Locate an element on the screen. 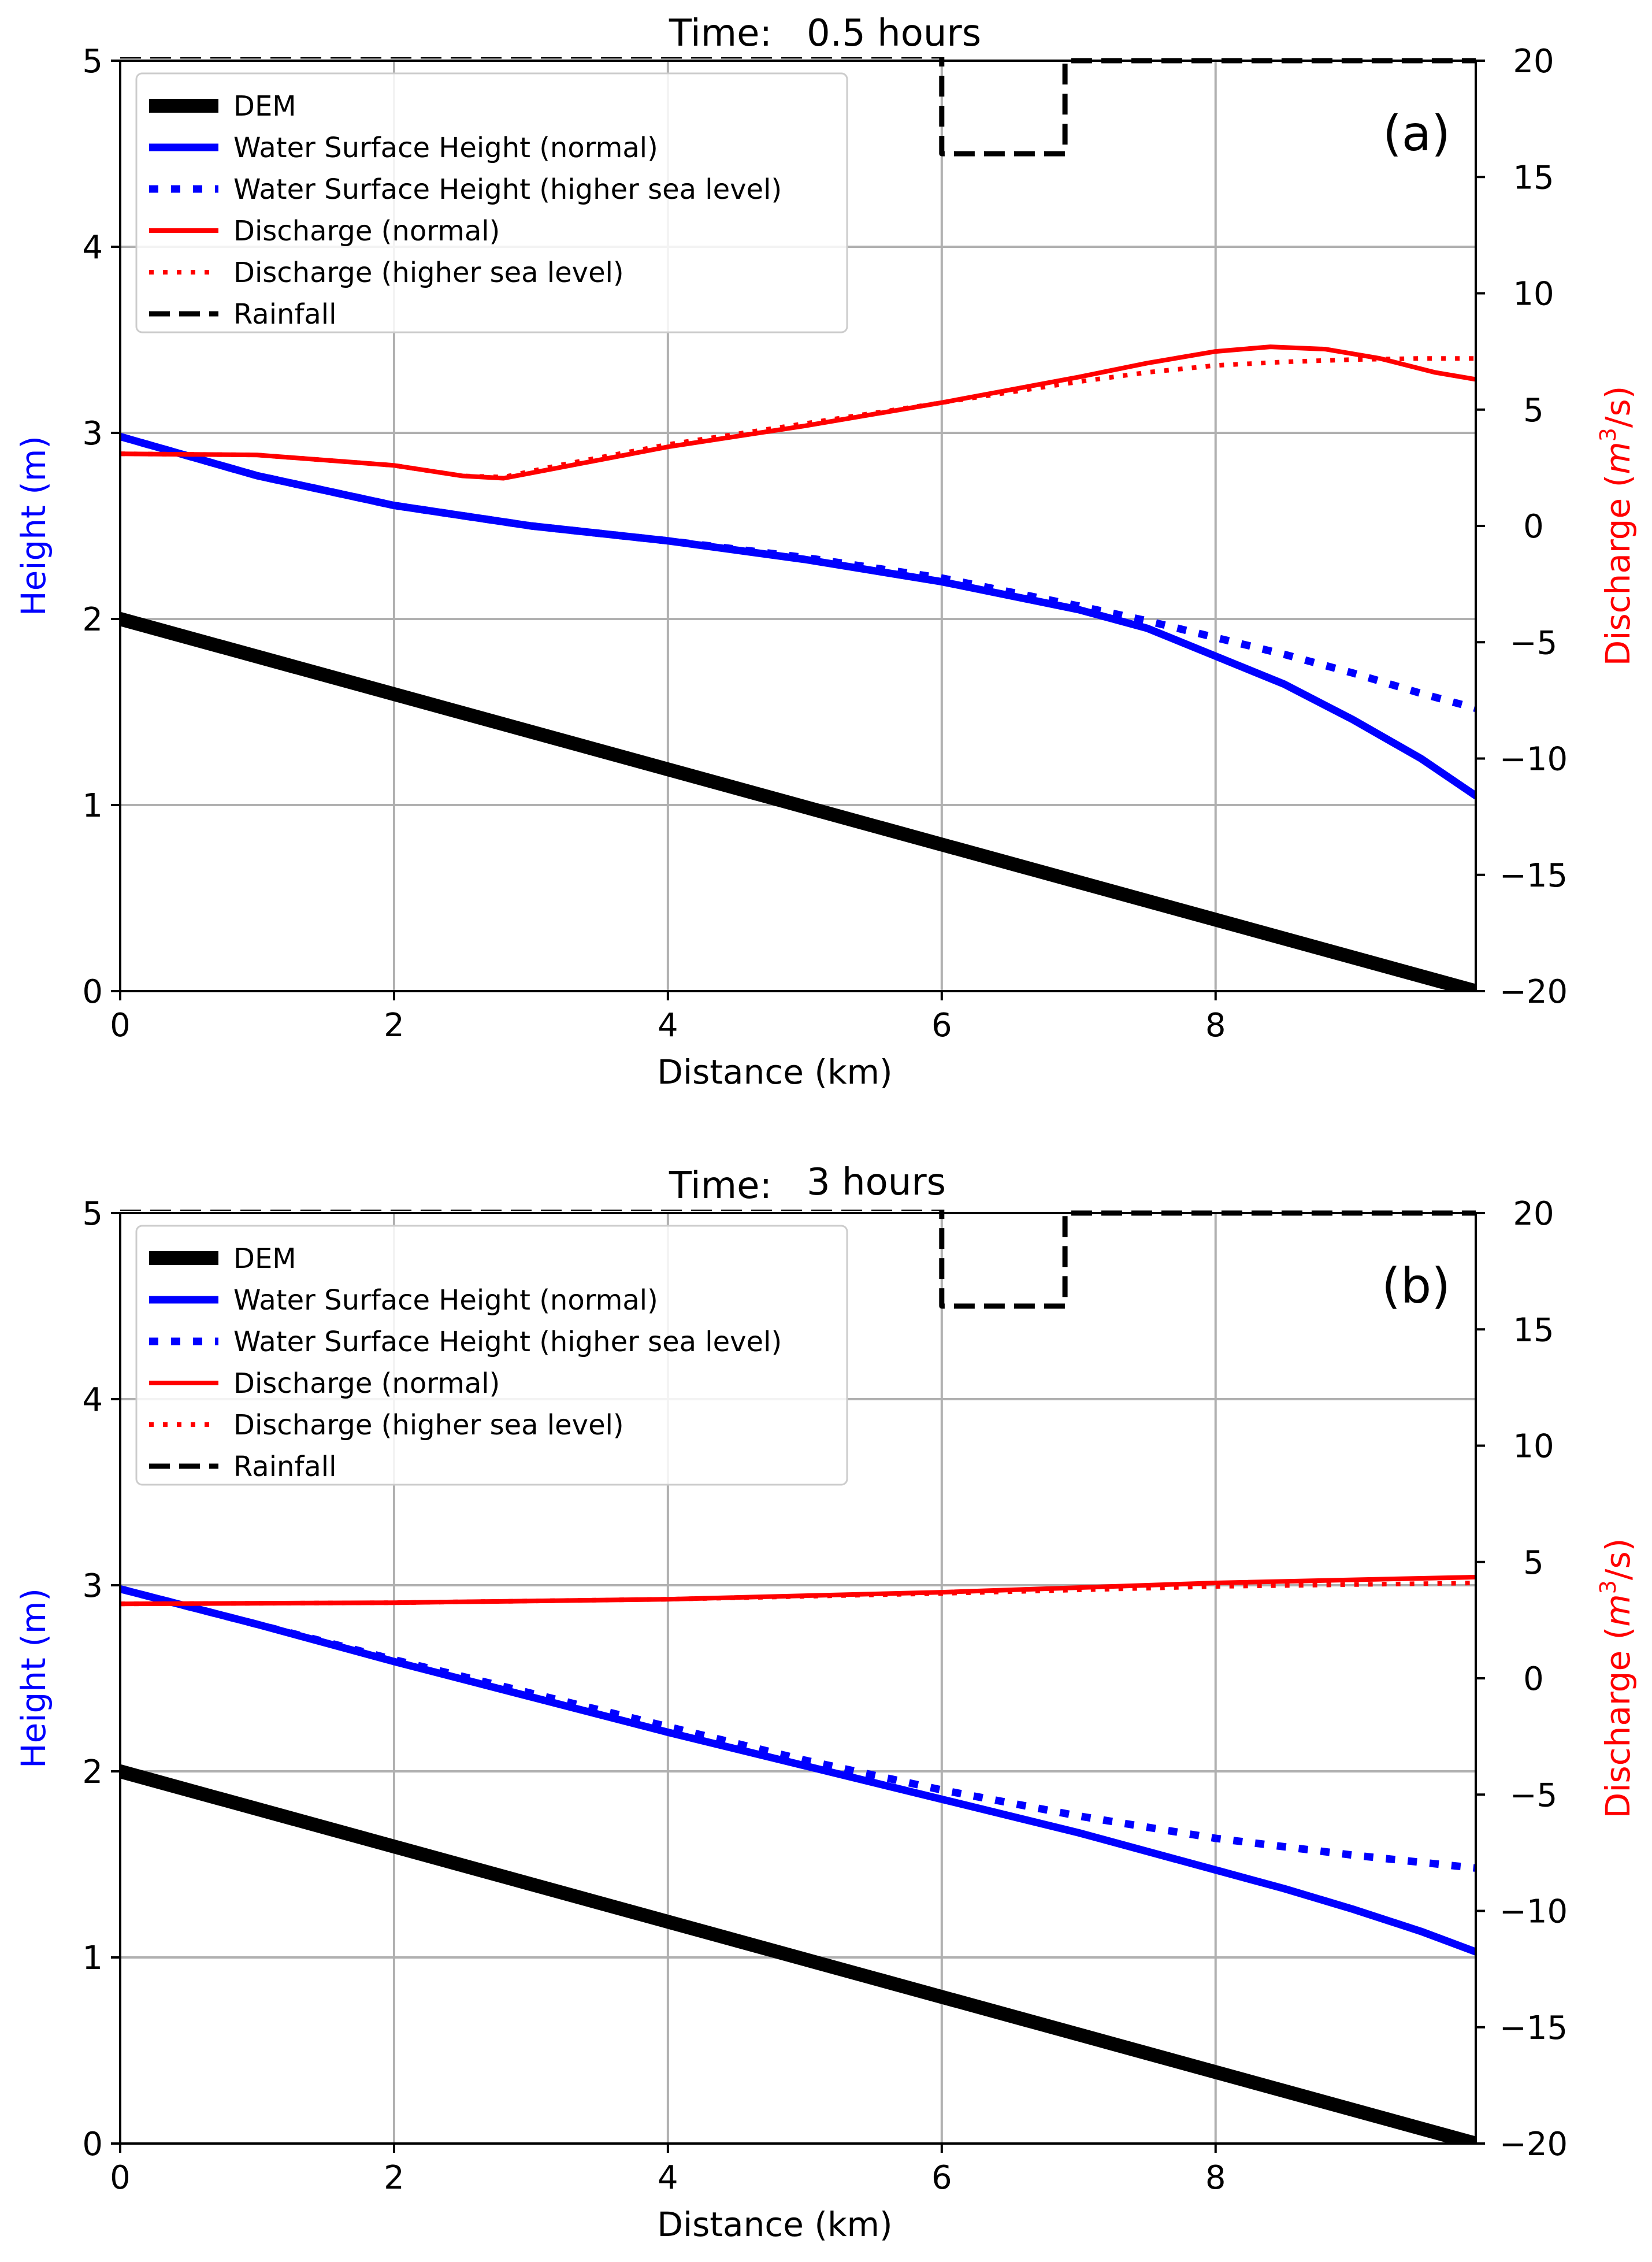  chart-title-value: 3 hours is located at coordinates (876, 1182).